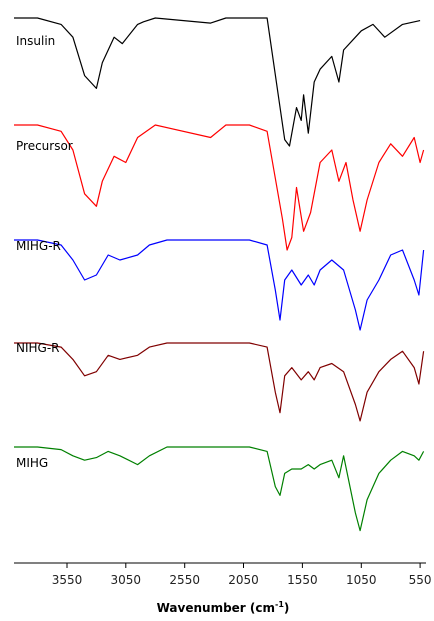 This screenshot has width=434, height=621. What do you see at coordinates (32, 463) in the screenshot?
I see `series-label-mihg: MIHG` at bounding box center [32, 463].